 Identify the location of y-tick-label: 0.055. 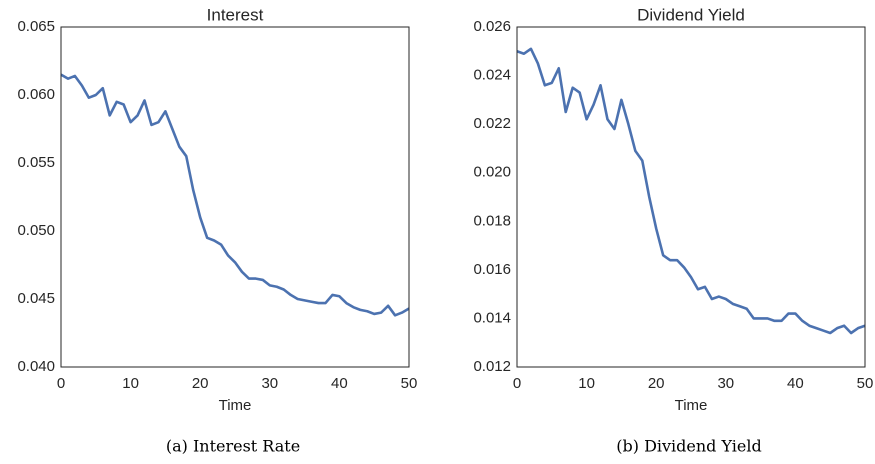
(36, 162).